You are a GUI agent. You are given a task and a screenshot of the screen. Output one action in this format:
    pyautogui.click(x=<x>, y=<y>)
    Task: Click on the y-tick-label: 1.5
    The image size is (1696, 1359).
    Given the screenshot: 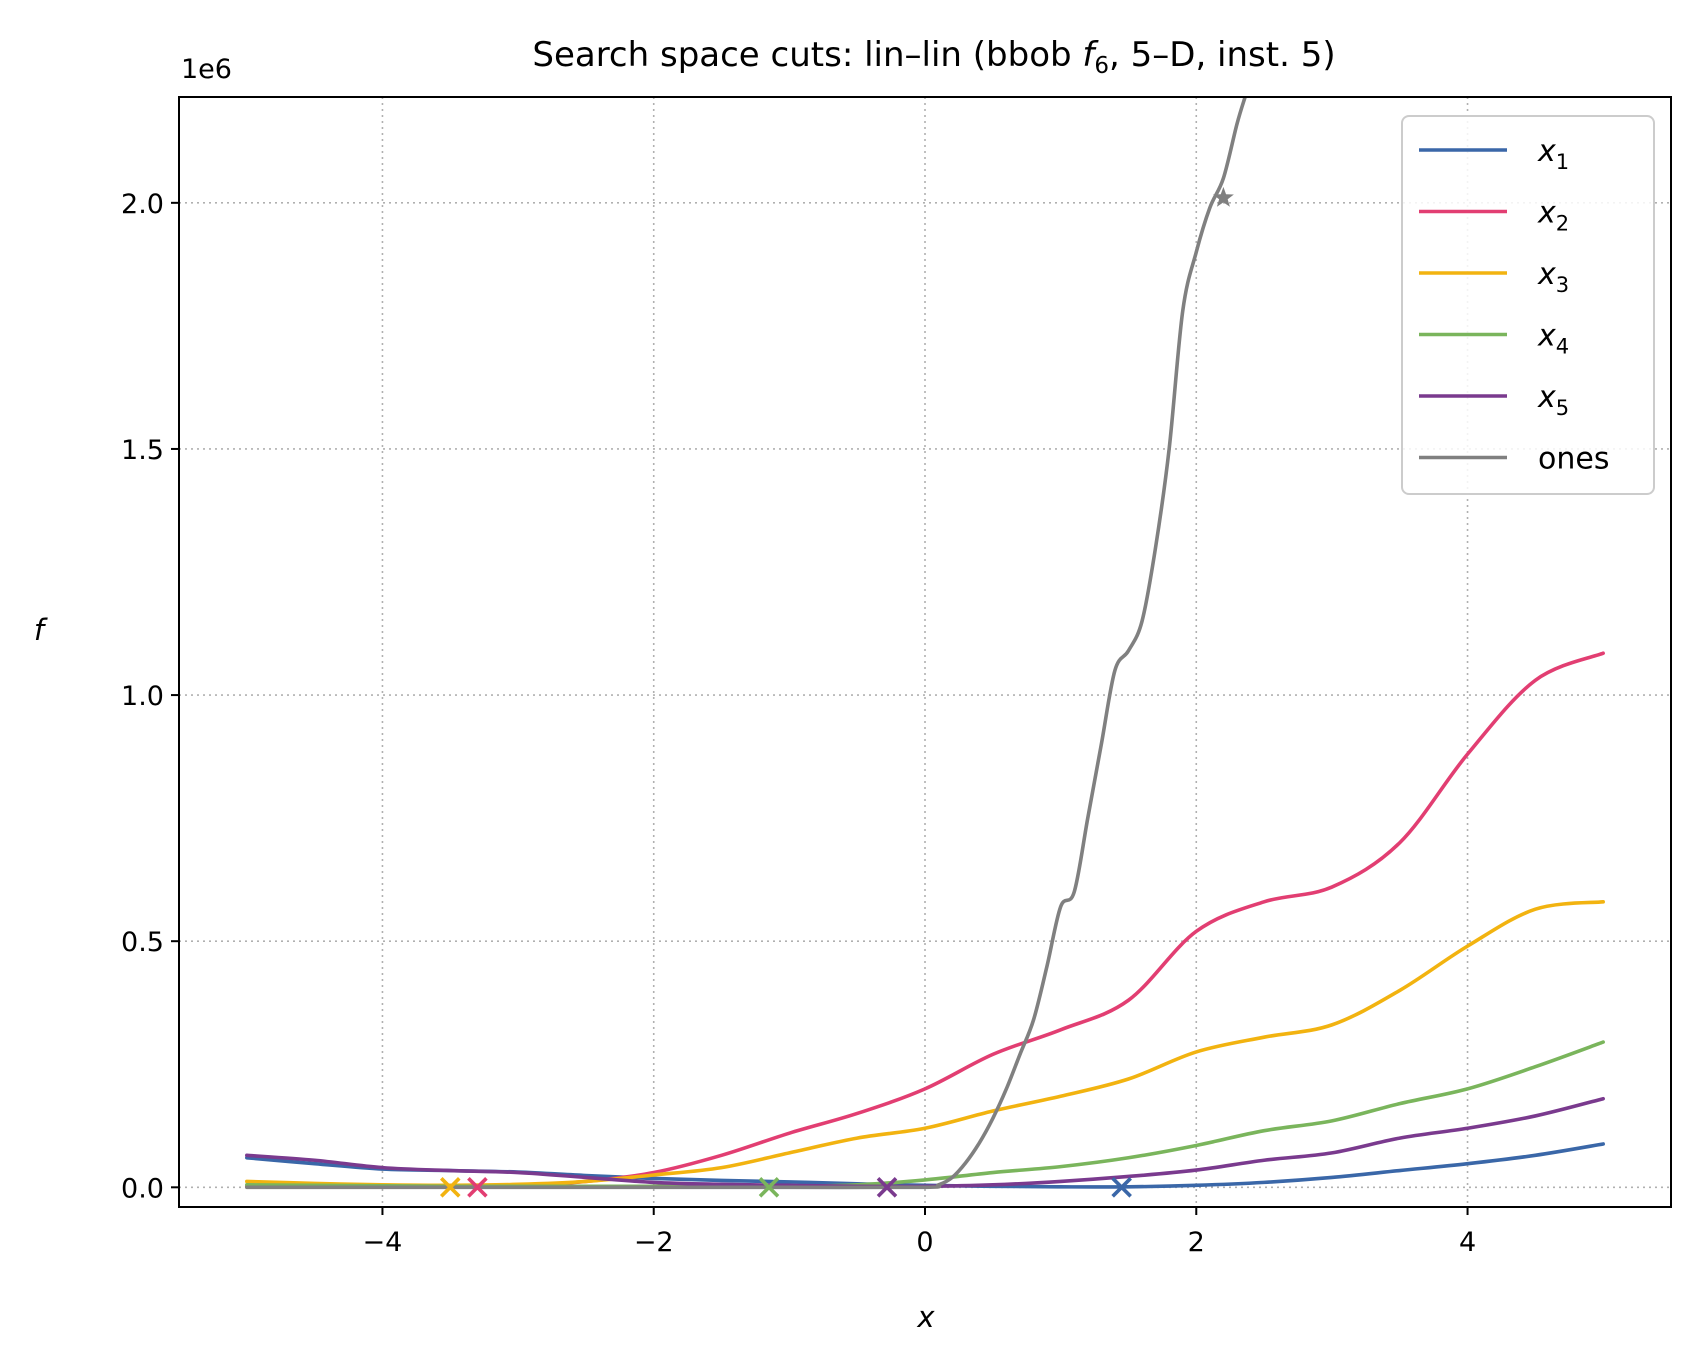 What is the action you would take?
    pyautogui.click(x=142, y=450)
    